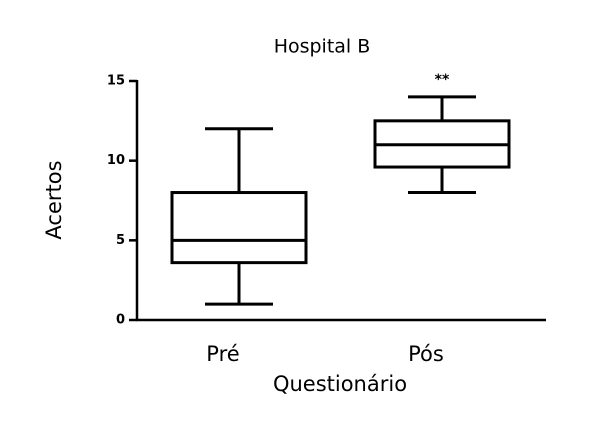 The height and width of the screenshot is (427, 611). I want to click on y-tick-label: 15, so click(116, 81).